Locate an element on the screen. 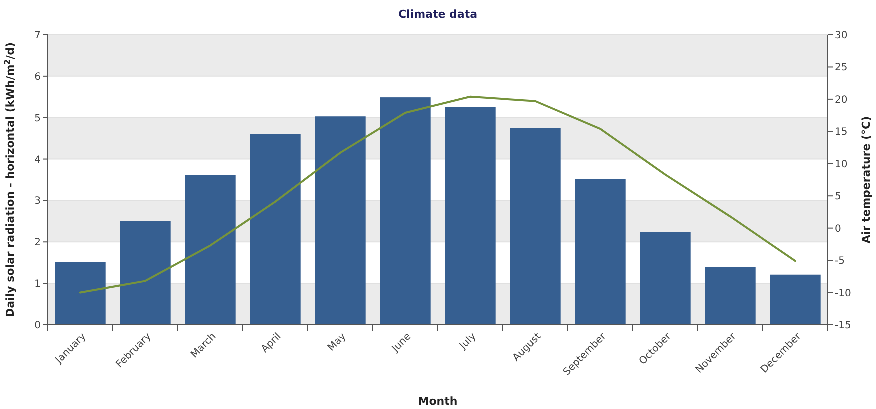  y2-tick-label: 20 is located at coordinates (841, 100).